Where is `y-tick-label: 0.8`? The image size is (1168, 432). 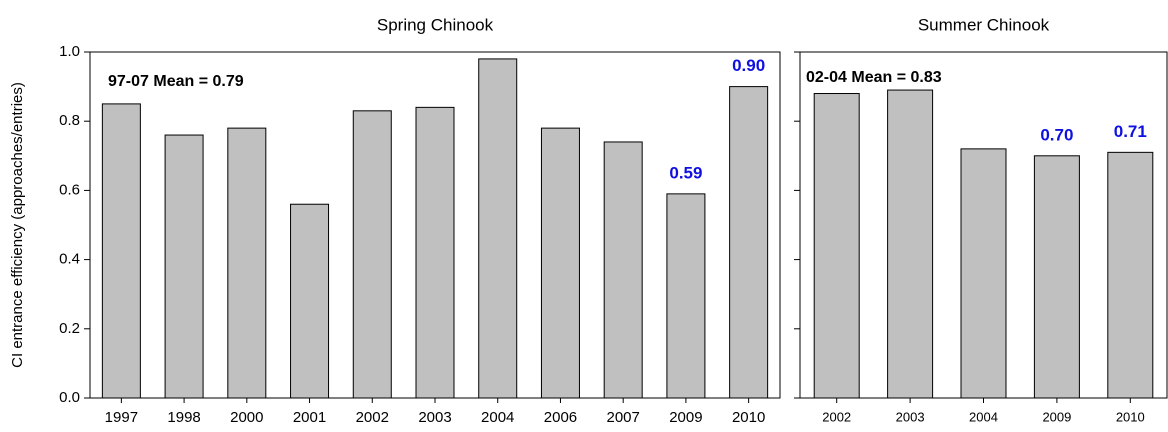
y-tick-label: 0.8 is located at coordinates (69, 120).